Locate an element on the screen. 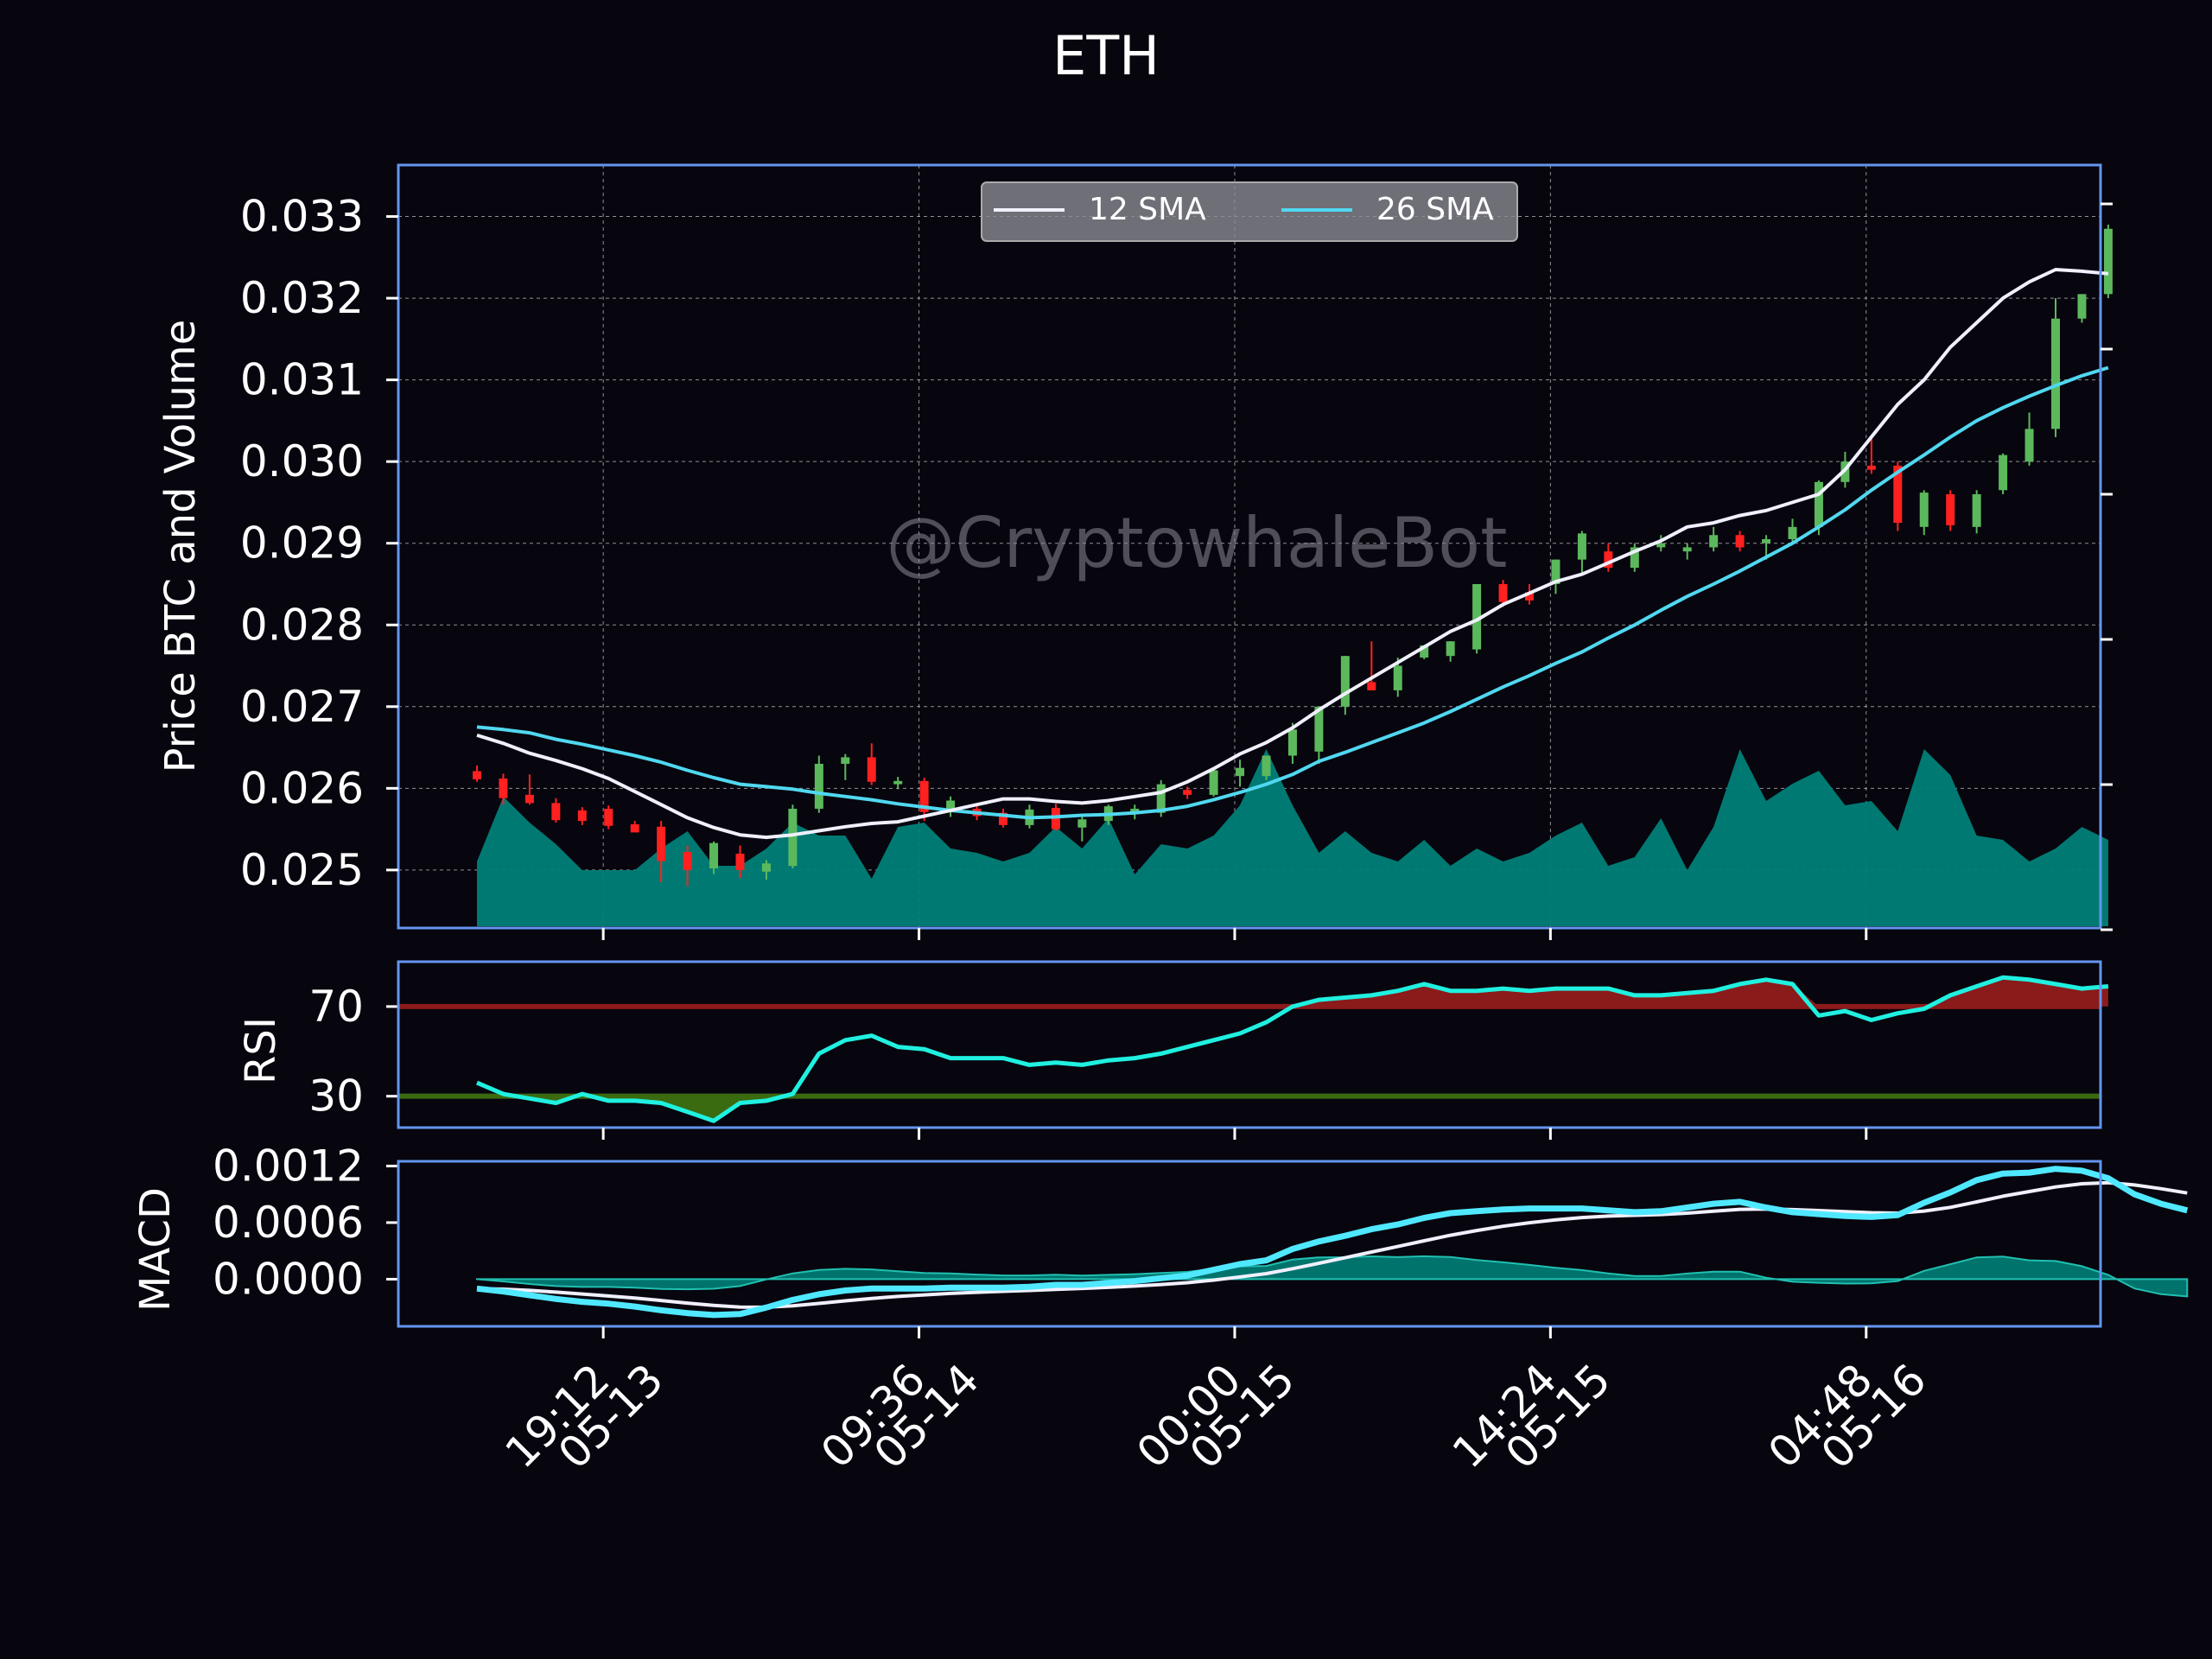 The height and width of the screenshot is (1659, 2212). macd-panel: 0.0012 0.0006 0.0000 is located at coordinates (1201, 1230).